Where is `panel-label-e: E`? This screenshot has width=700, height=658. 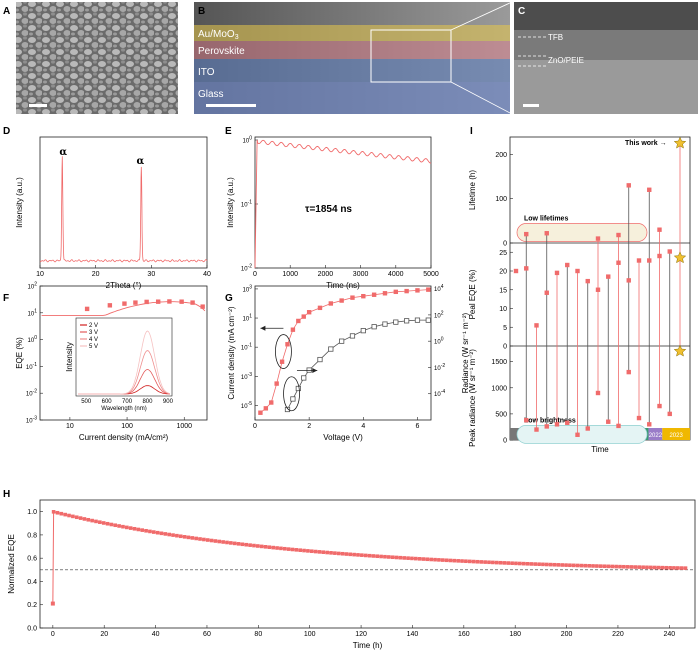
panel-label-e: E is located at coordinates (228, 131).